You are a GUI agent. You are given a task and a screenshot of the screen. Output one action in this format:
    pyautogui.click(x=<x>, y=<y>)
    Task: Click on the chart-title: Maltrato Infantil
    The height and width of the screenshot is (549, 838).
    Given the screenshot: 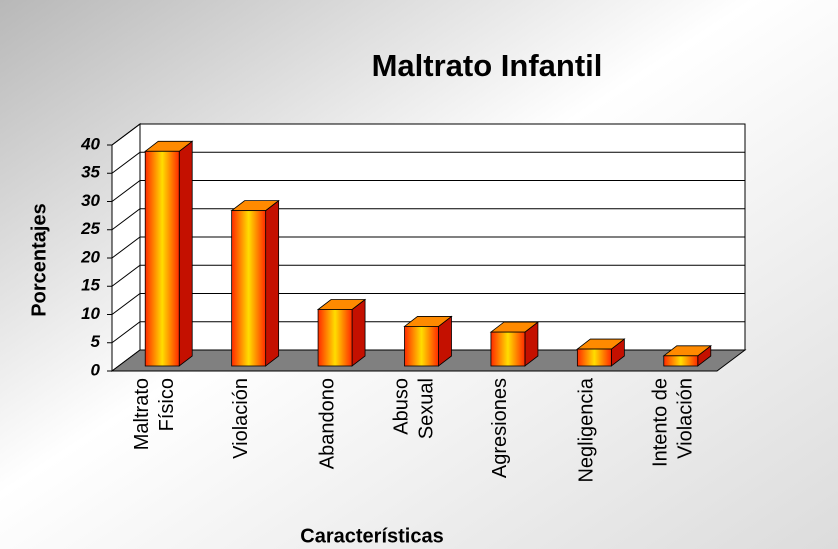 What is the action you would take?
    pyautogui.click(x=487, y=65)
    